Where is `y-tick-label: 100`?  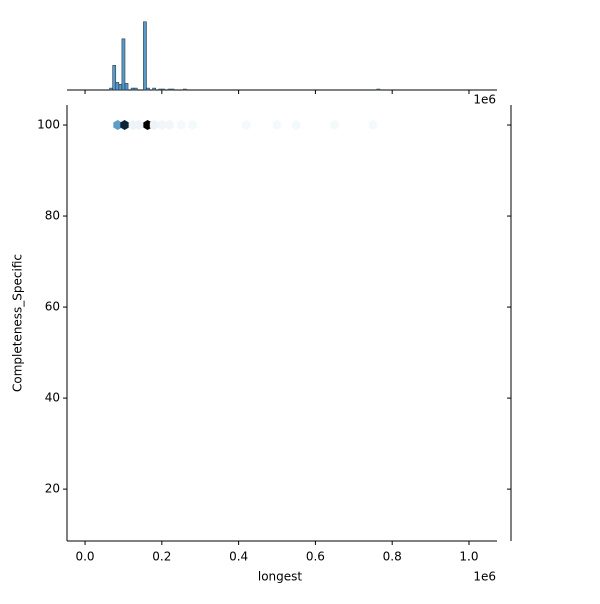 y-tick-label: 100 is located at coordinates (48, 125).